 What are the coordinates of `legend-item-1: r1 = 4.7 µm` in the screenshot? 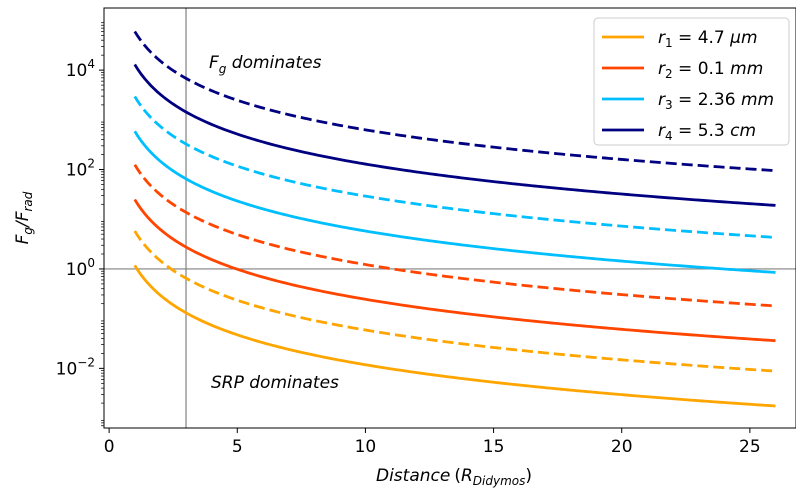 It's located at (680, 39).